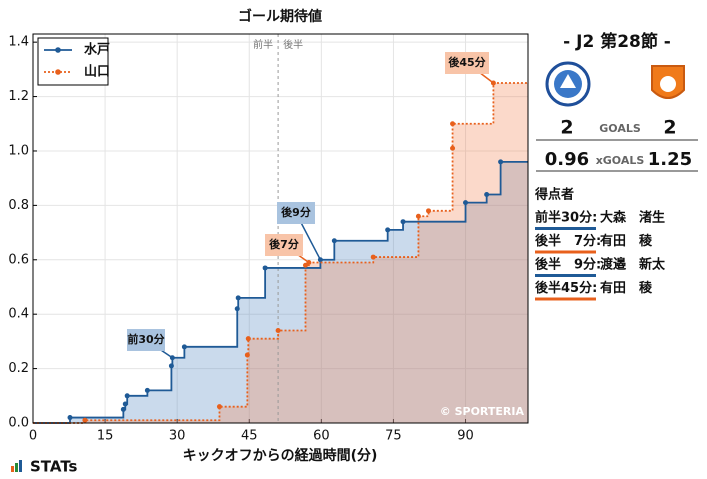 Image resolution: width=707 pixels, height=479 pixels. I want to click on match-title: - J2 第28節 -, so click(617, 41).